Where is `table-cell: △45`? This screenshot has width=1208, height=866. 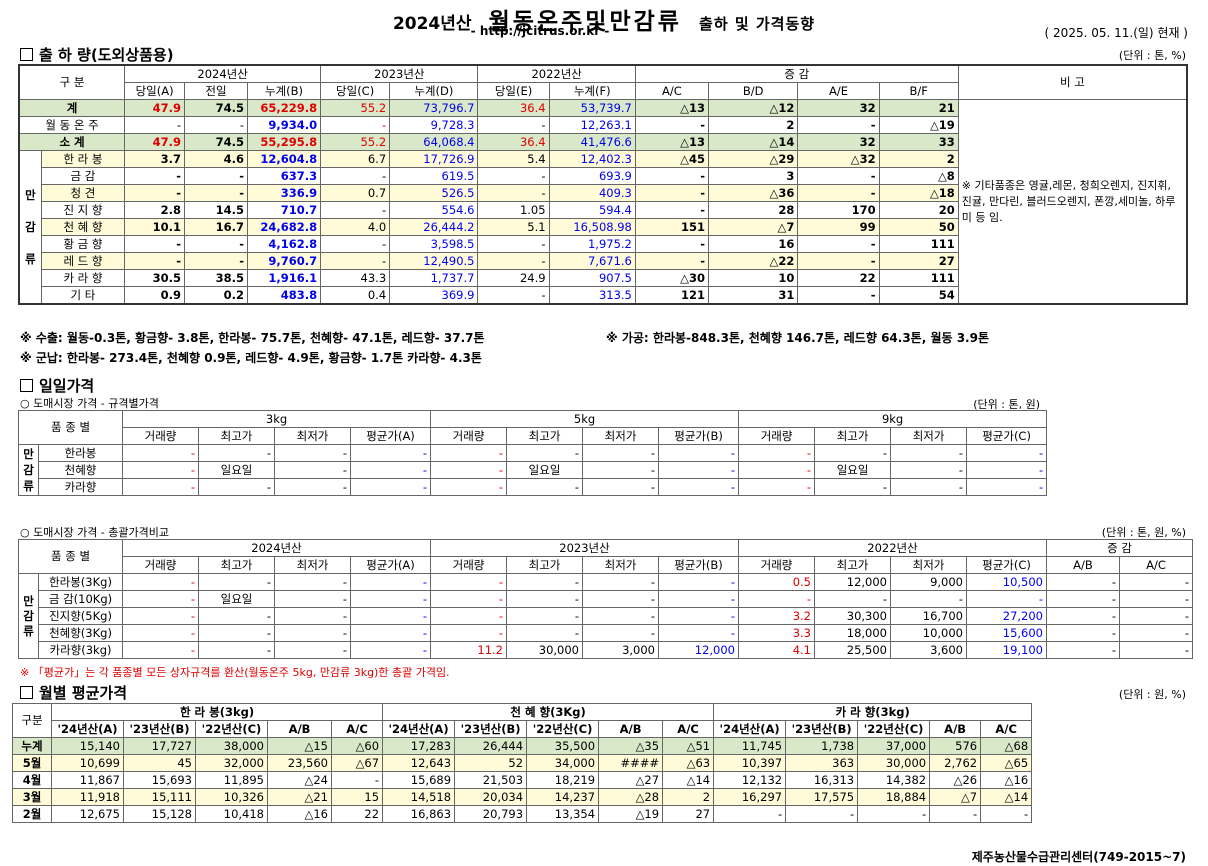
table-cell: △45 is located at coordinates (671, 159).